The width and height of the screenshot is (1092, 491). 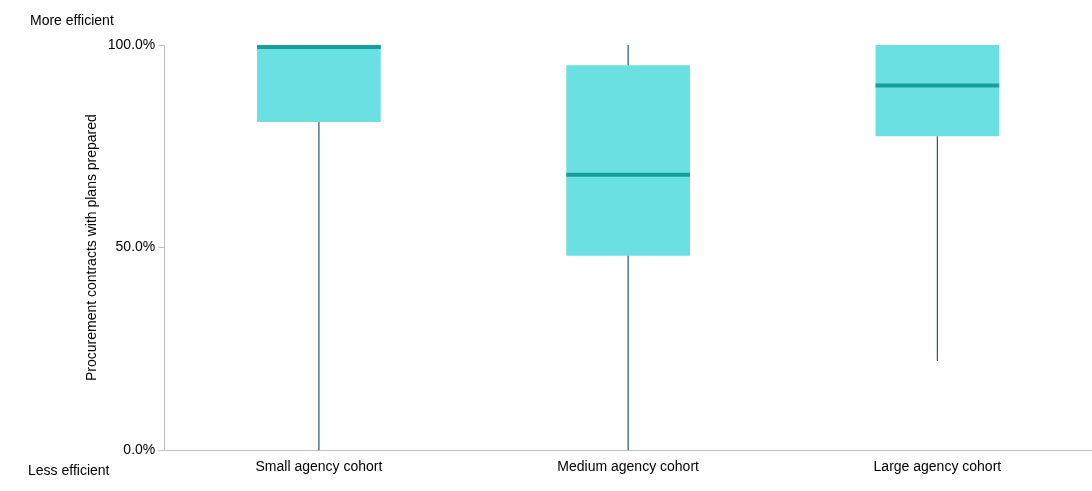 I want to click on y-tick-label: 0.0%, so click(x=139, y=449).